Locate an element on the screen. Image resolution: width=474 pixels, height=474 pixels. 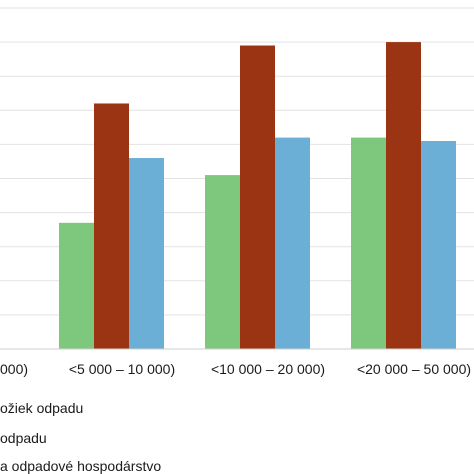
bar-series3-cat3 is located at coordinates (292, 243).